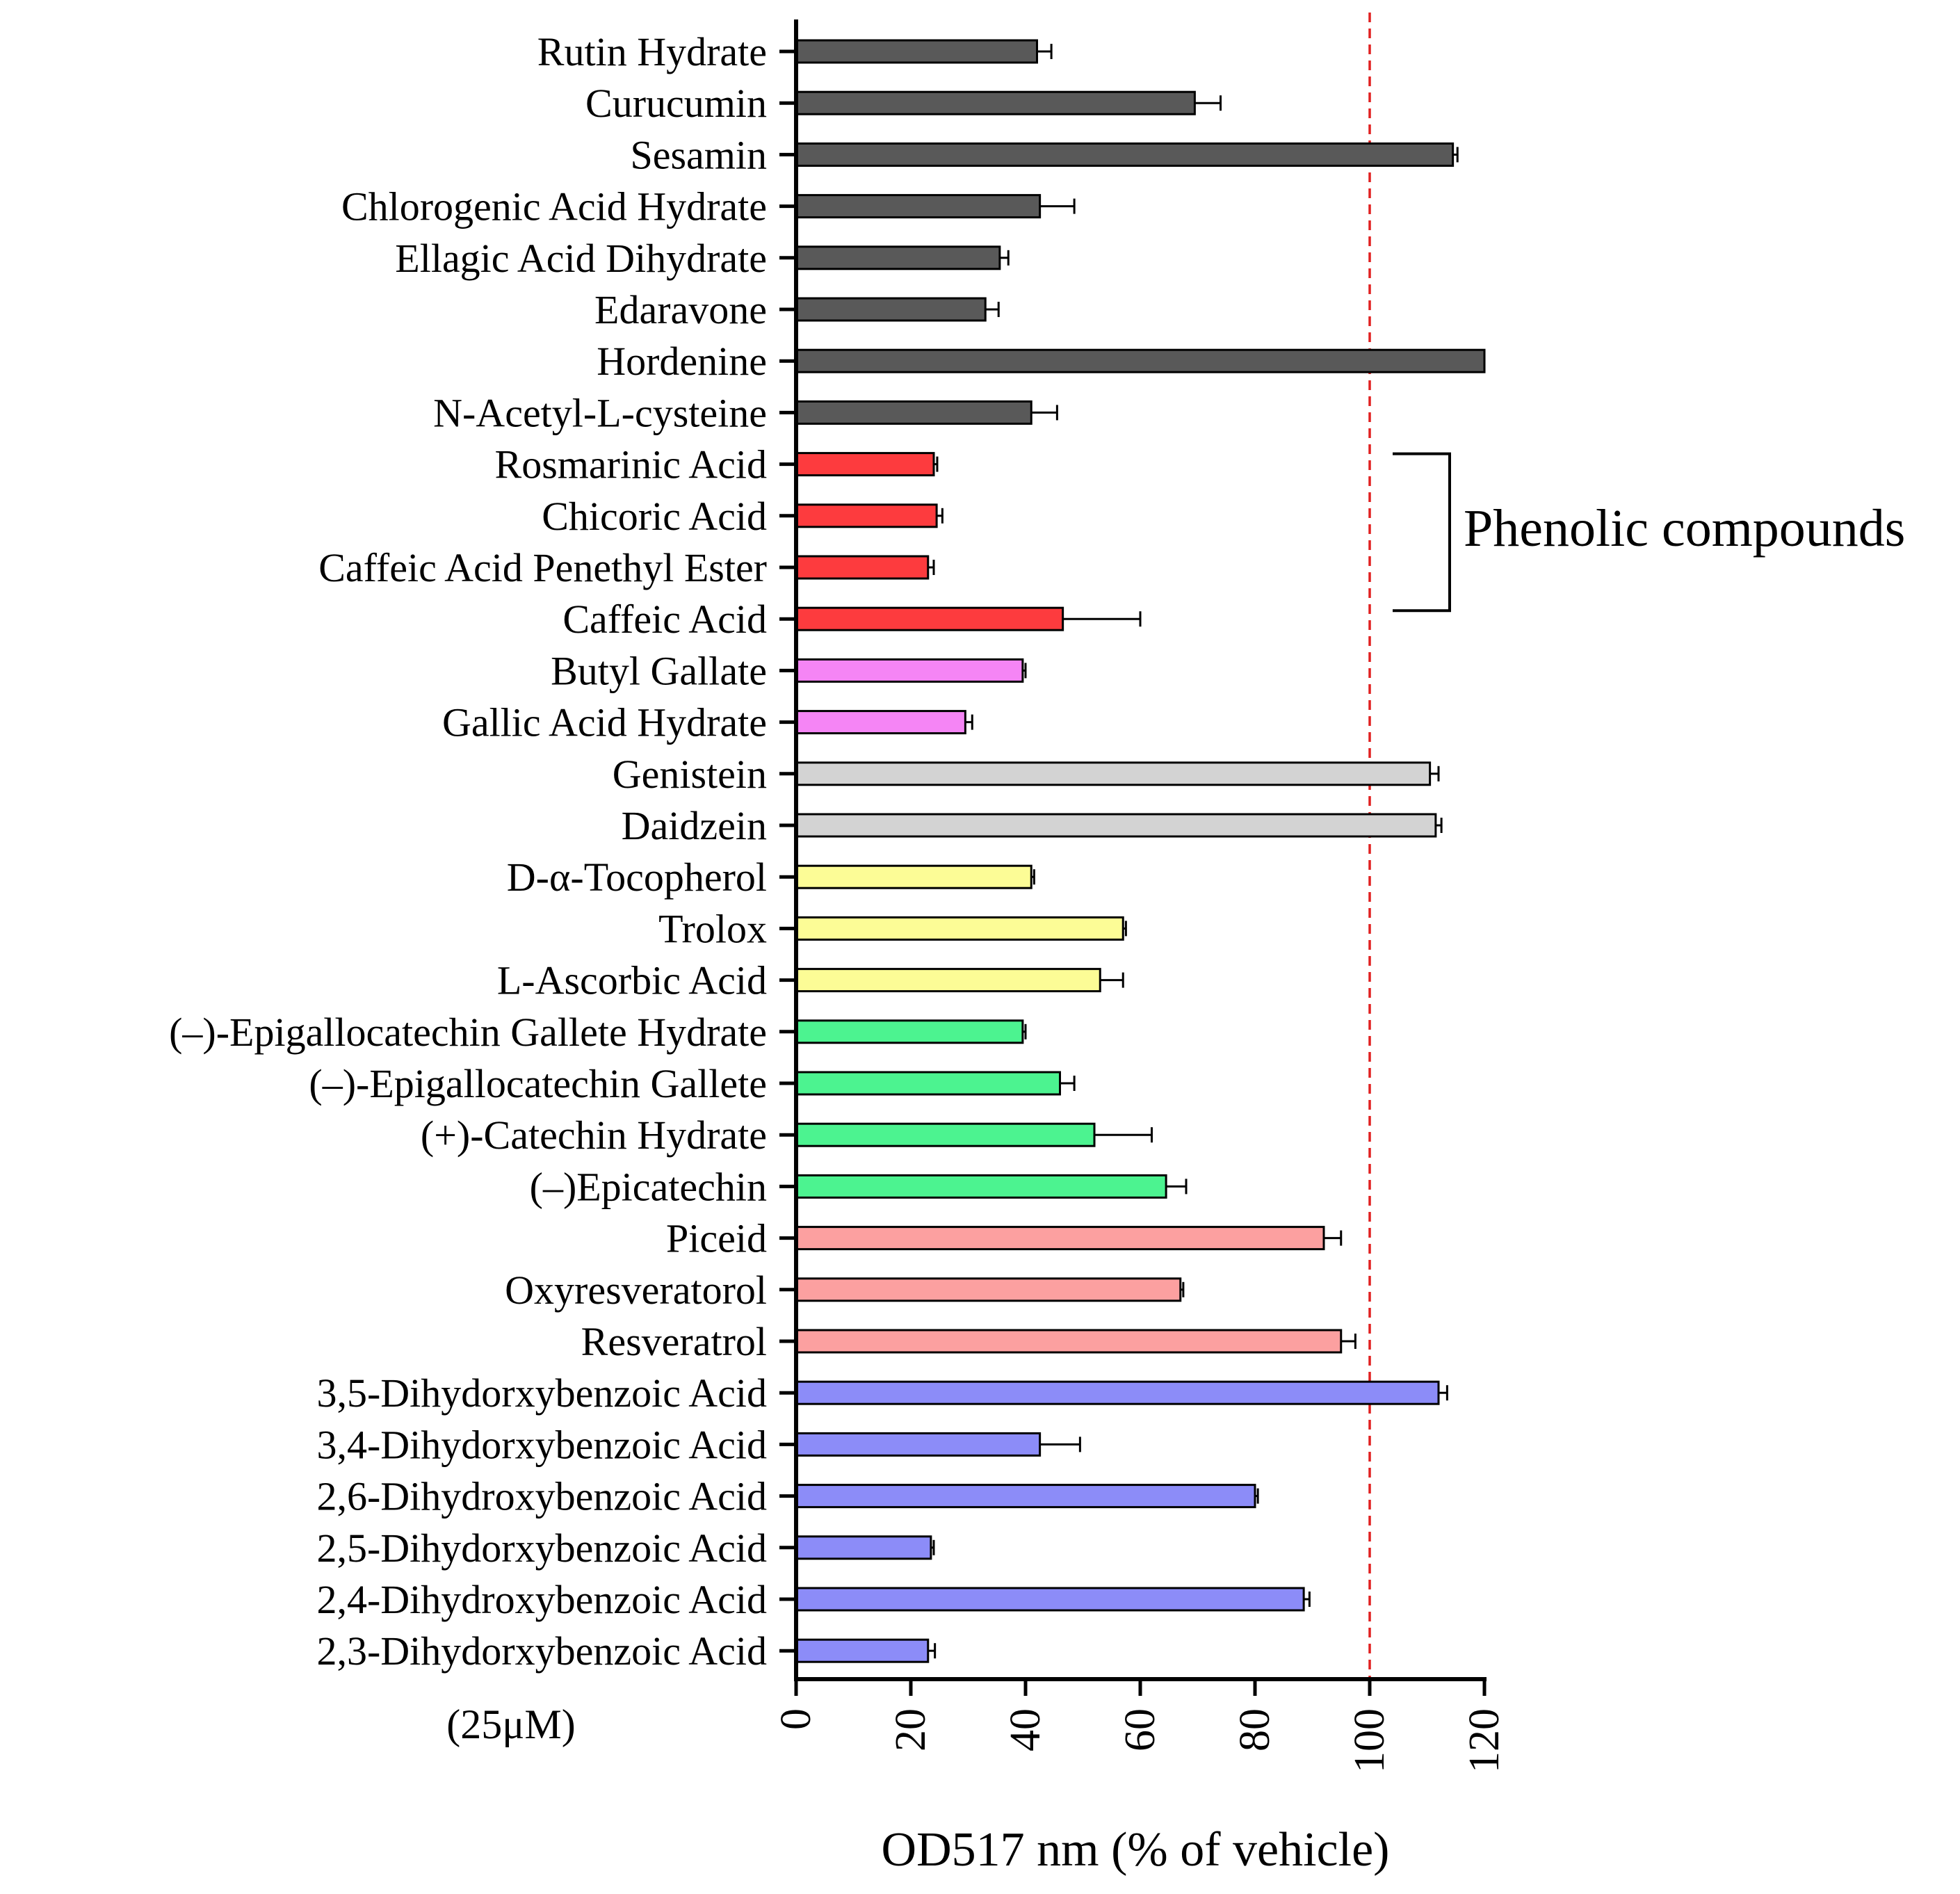 The image size is (1960, 1894). Describe the element at coordinates (690, 774) in the screenshot. I see `category-label: Genistein` at that location.